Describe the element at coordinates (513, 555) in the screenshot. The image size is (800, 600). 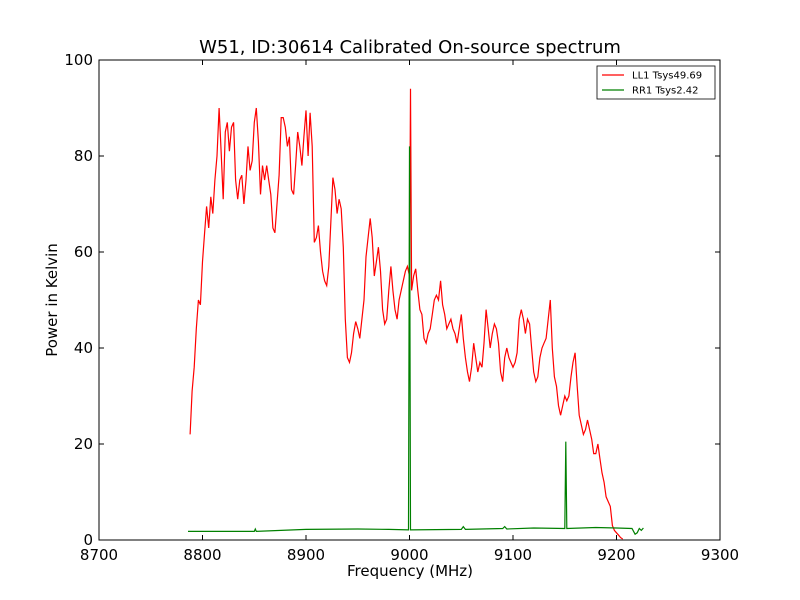
I see `x-tick-label: 9100` at that location.